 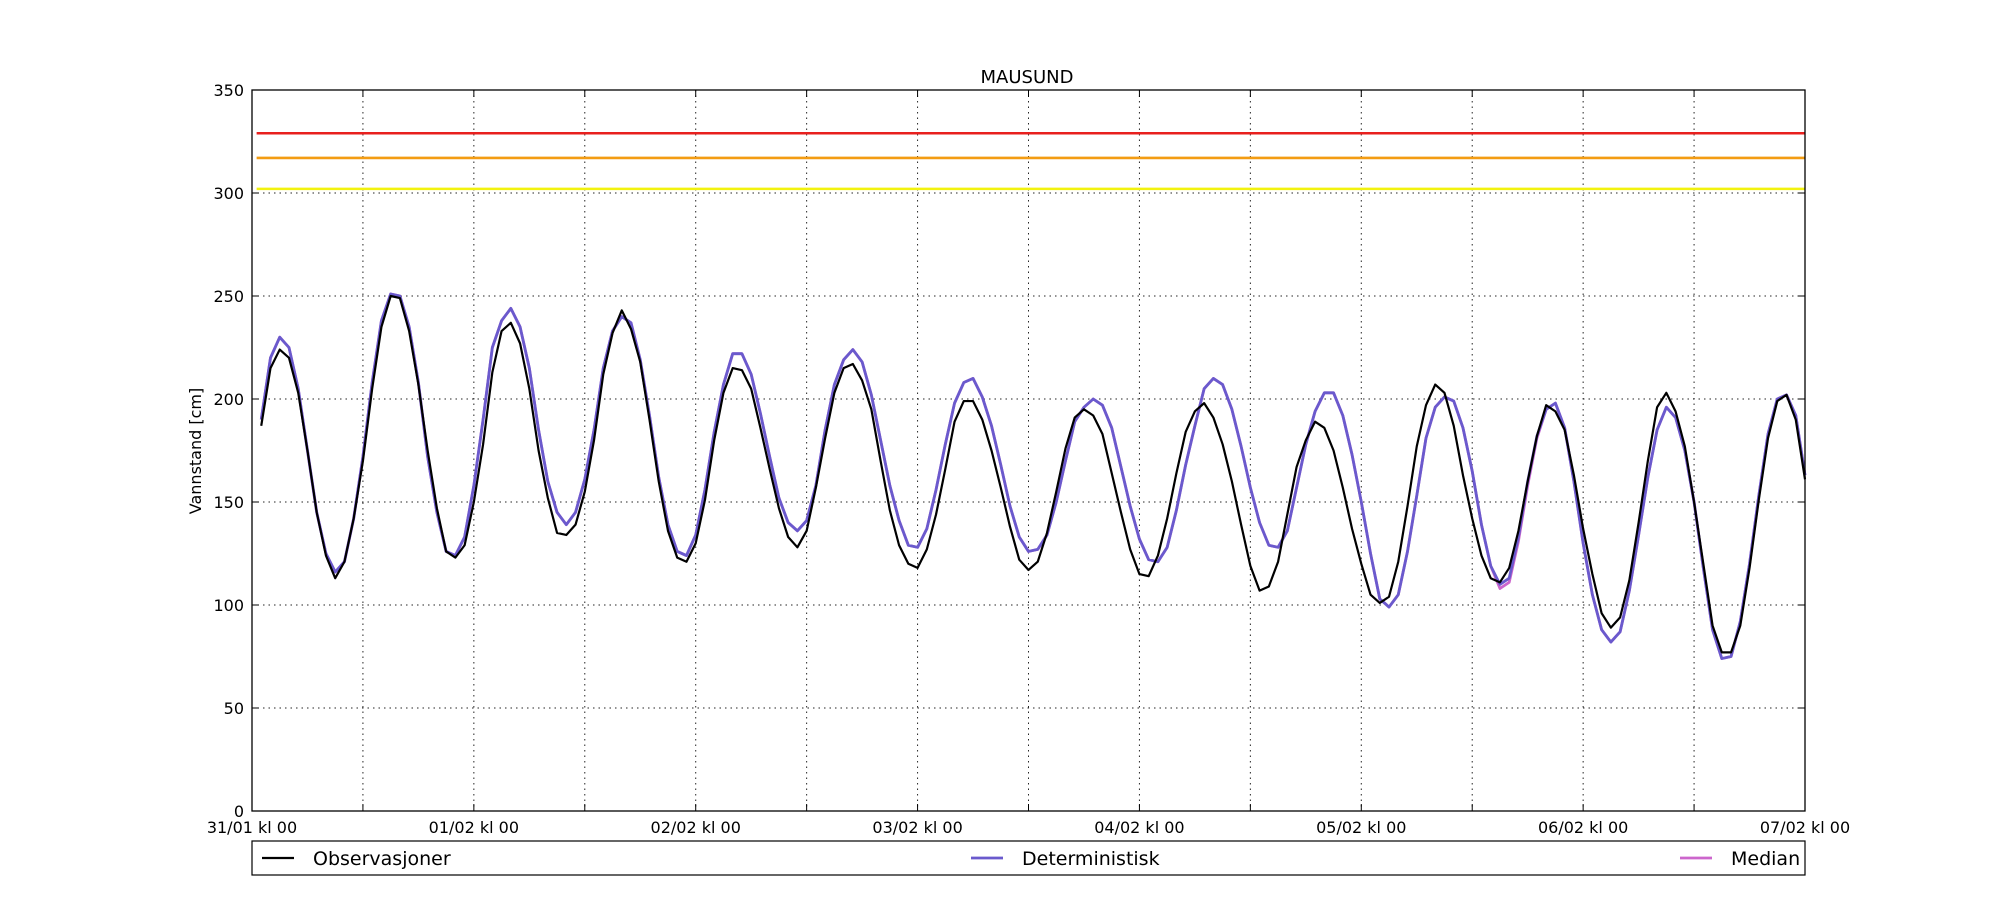 What do you see at coordinates (1765, 859) in the screenshot?
I see `legend-label: Median` at bounding box center [1765, 859].